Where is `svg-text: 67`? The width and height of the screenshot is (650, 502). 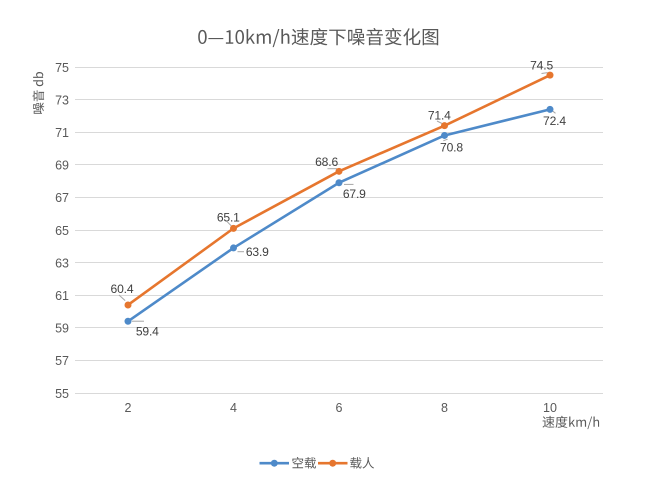 svg-text: 67 is located at coordinates (62, 198).